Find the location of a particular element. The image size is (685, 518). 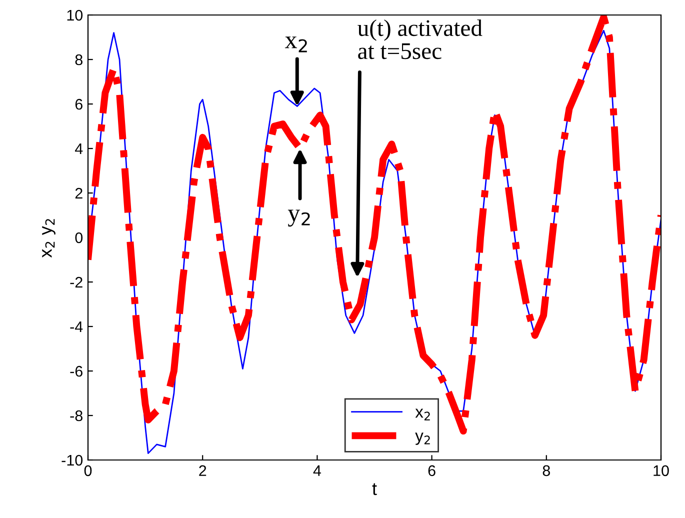

y-tick-label: 2 is located at coordinates (78, 193).